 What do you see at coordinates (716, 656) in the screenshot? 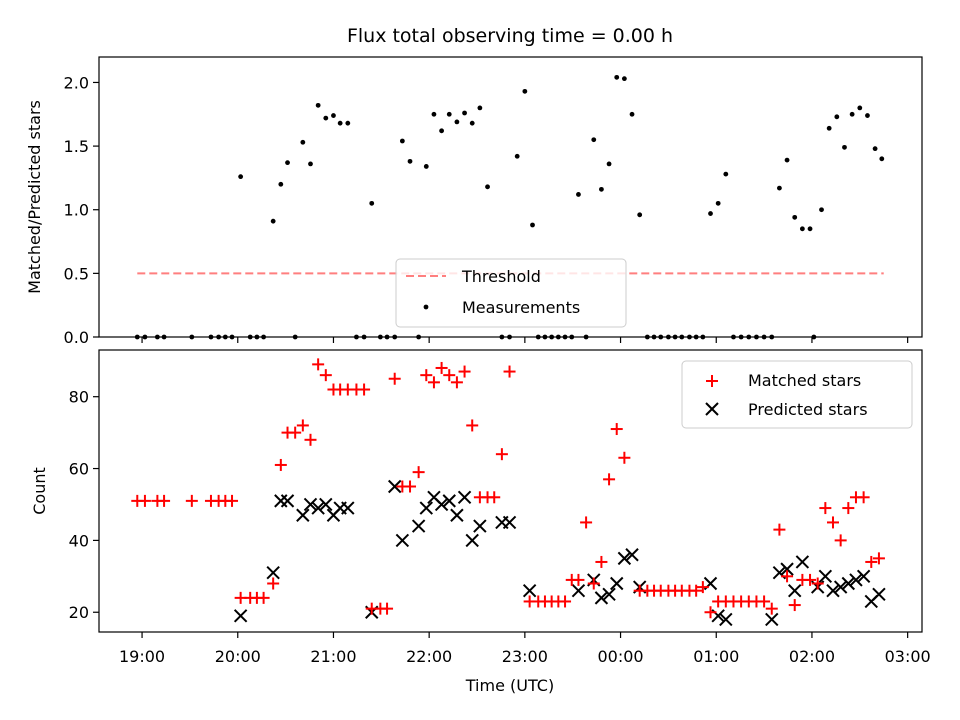
I see `x-tick-label: 01:00` at bounding box center [716, 656].